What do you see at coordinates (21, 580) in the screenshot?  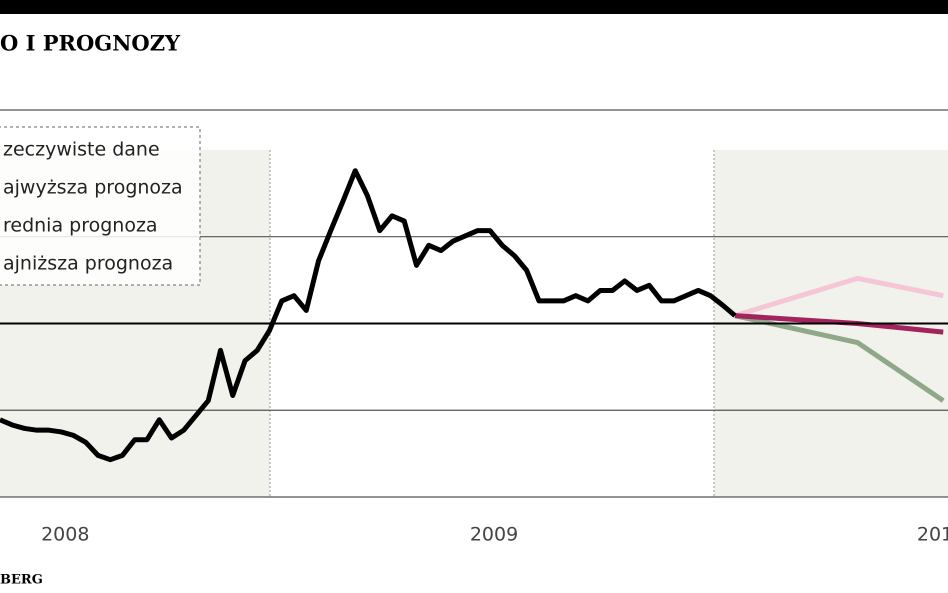 I see `source: BERG` at bounding box center [21, 580].